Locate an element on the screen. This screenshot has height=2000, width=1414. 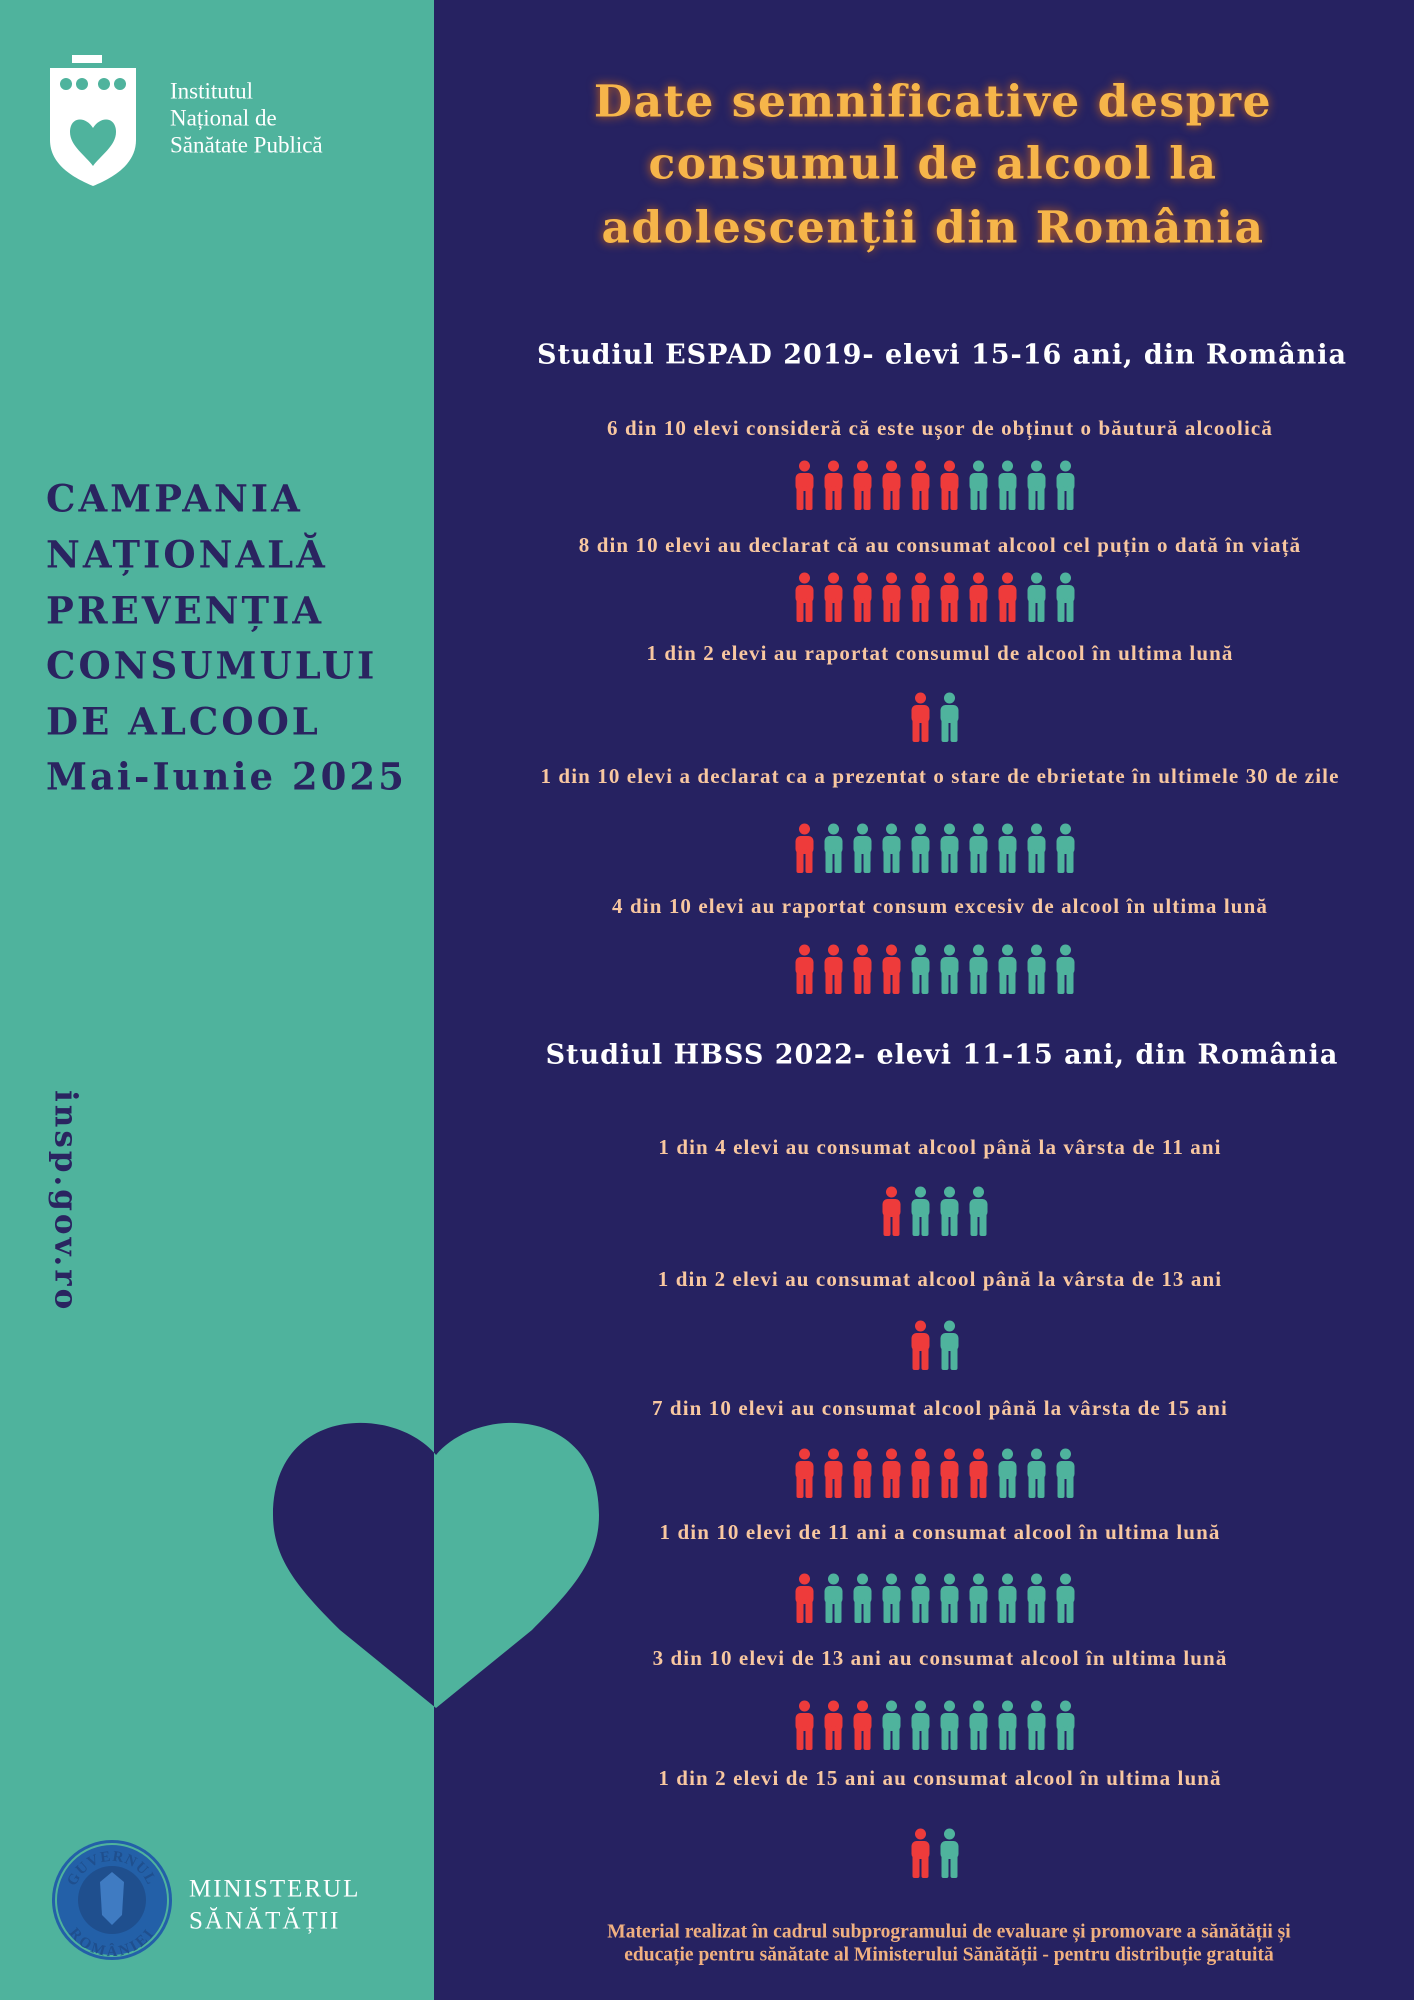
campaign-text: DE ALCOOL is located at coordinates (183, 722).